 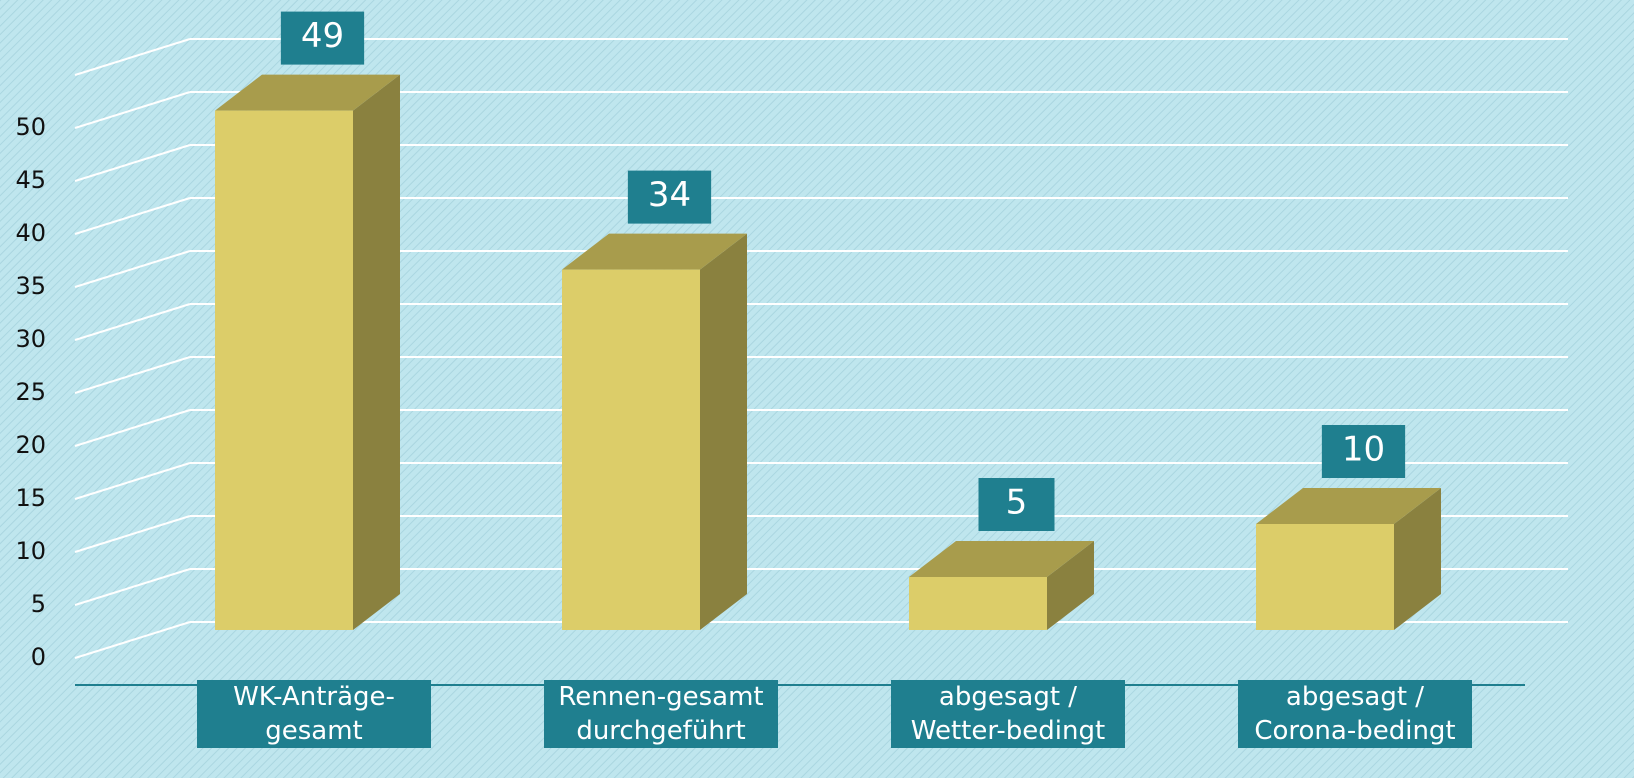 What do you see at coordinates (314, 714) in the screenshot?
I see `x-tick-label: WK-Anträge-gesamt` at bounding box center [314, 714].